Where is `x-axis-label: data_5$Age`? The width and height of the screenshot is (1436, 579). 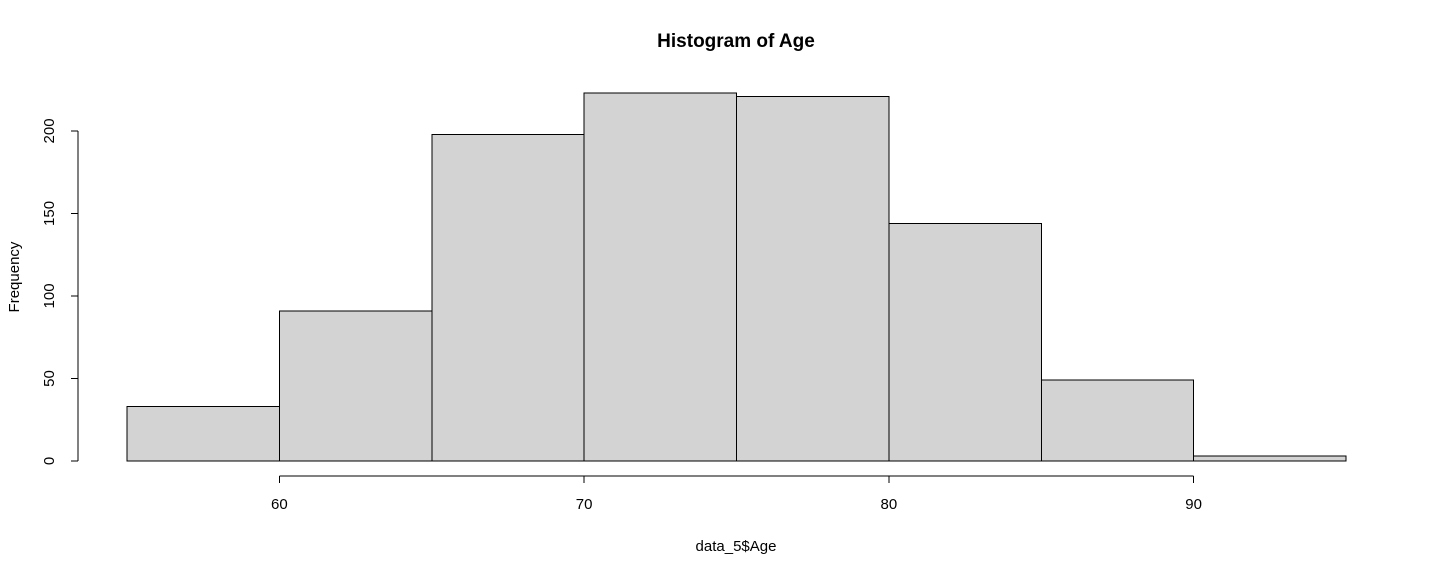
x-axis-label: data_5$Age is located at coordinates (736, 546).